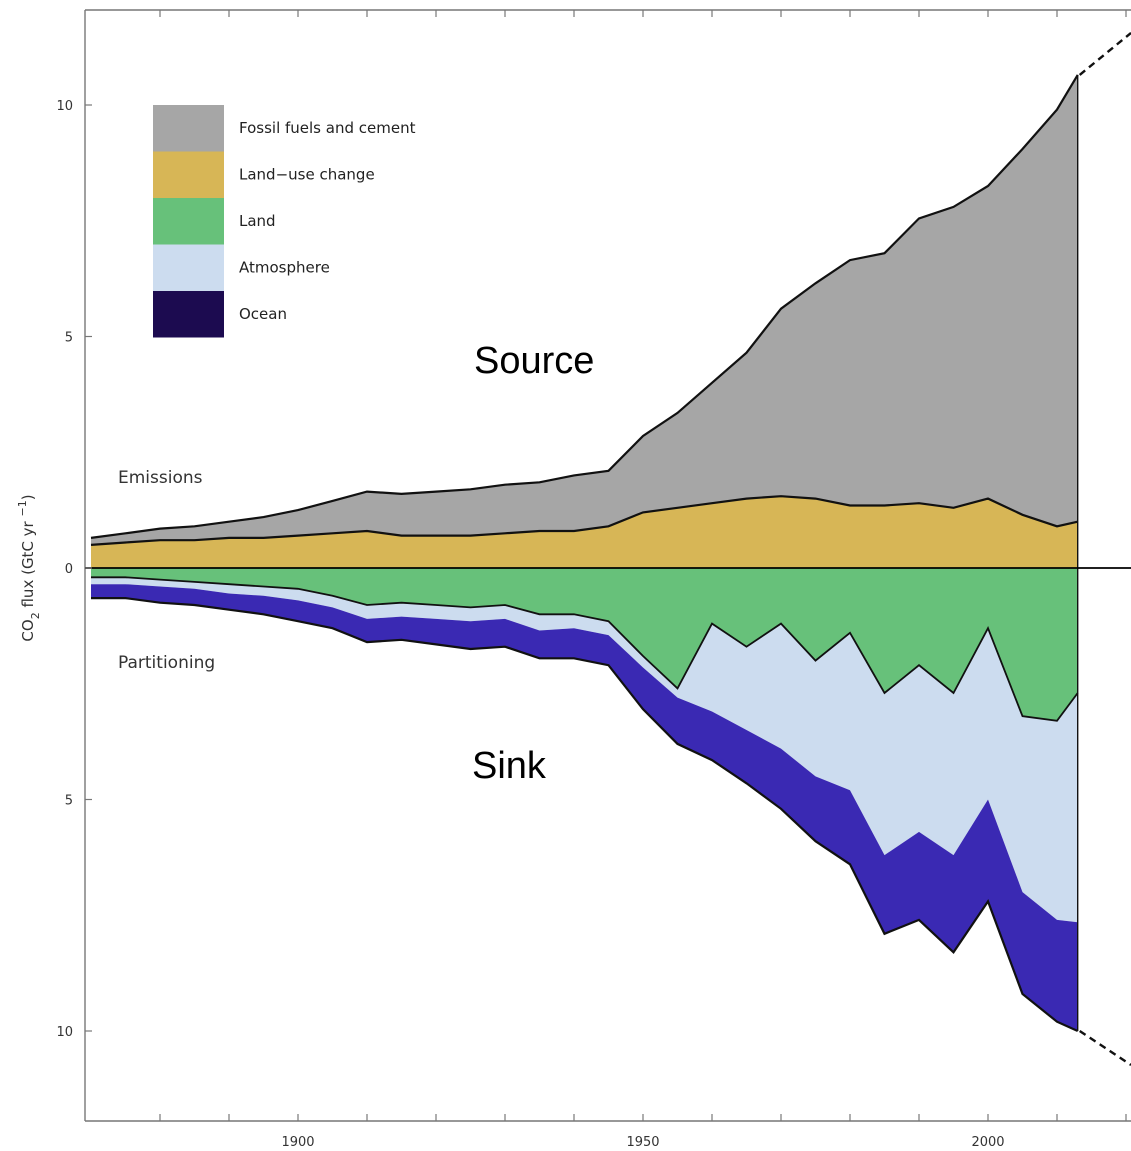 The width and height of the screenshot is (1131, 1151). I want to click on legend-swatch-landuse, so click(188, 174).